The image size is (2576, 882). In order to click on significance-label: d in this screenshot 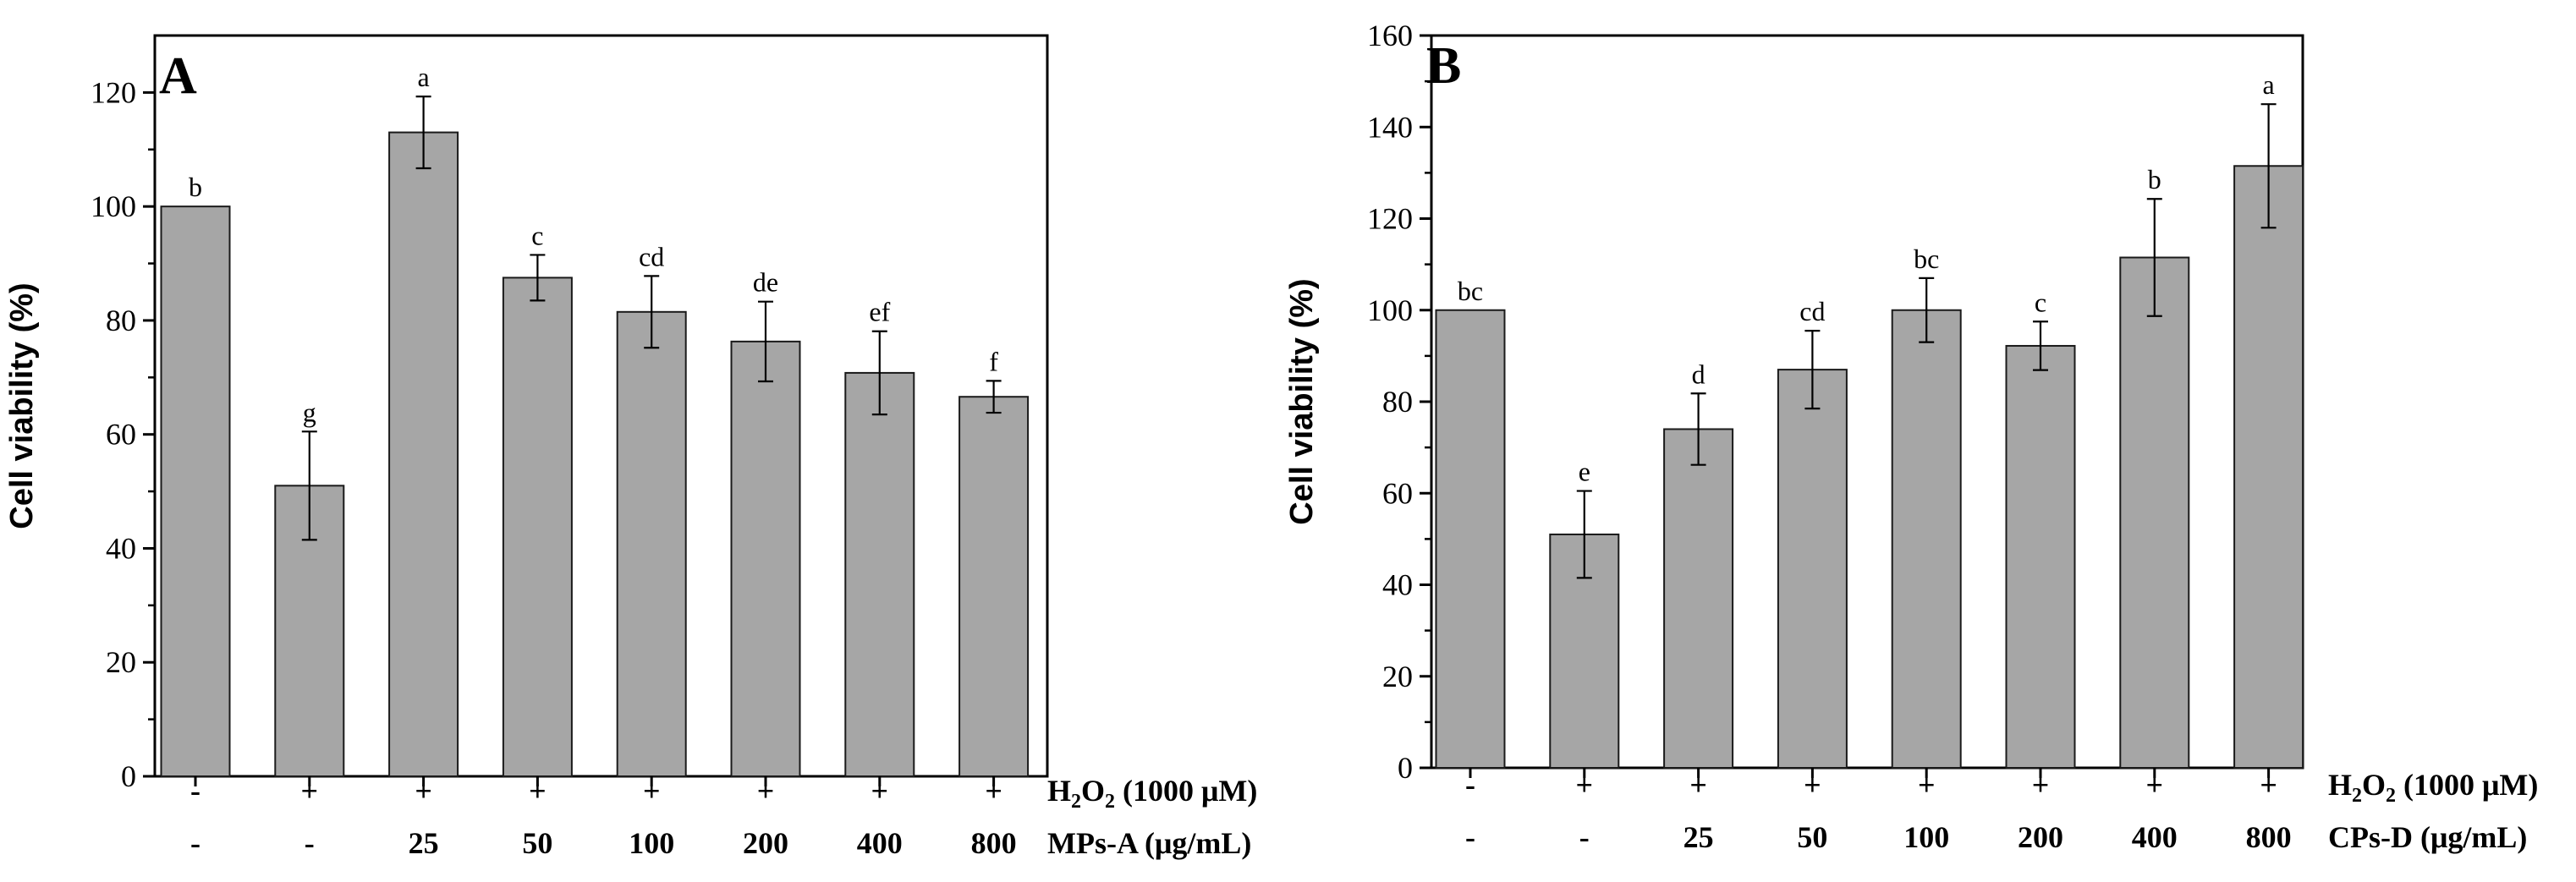, I will do `click(1698, 374)`.